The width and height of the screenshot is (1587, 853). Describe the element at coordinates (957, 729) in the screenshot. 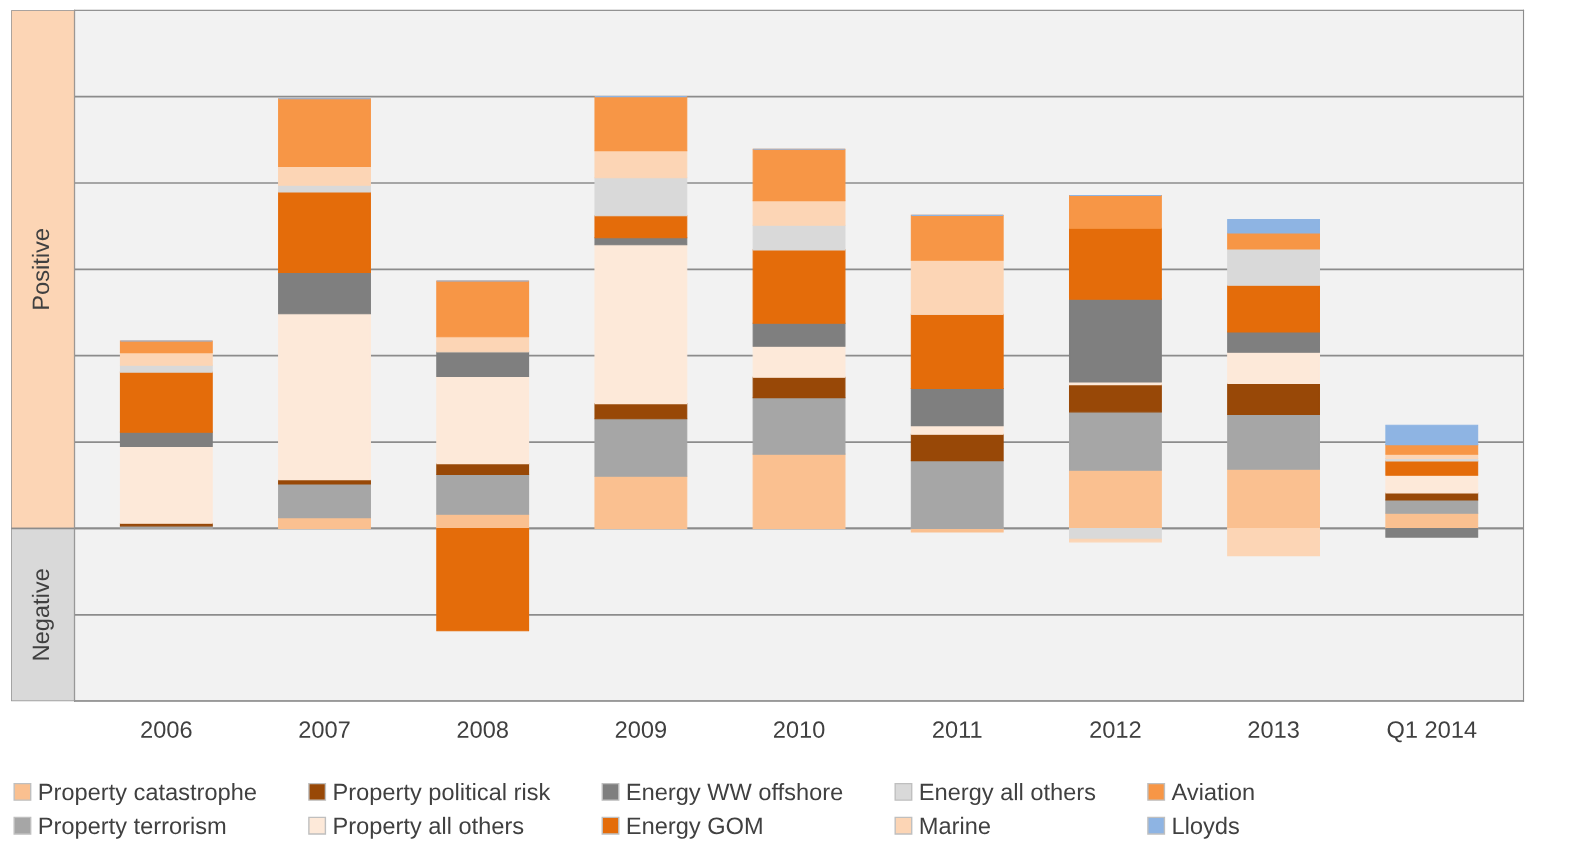

I see `x-tick-label: 2011` at that location.